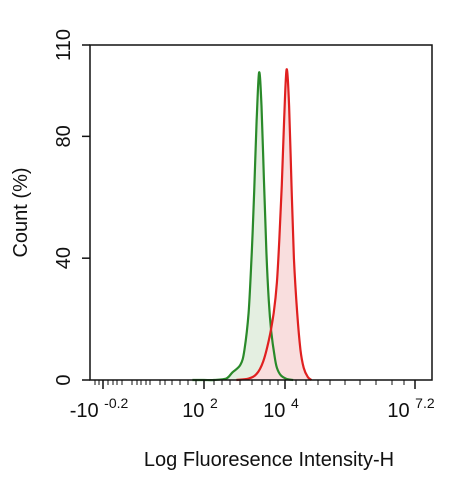 Image resolution: width=476 pixels, height=479 pixels. What do you see at coordinates (21, 212) in the screenshot?
I see `y-axis-title: Count (%)` at bounding box center [21, 212].